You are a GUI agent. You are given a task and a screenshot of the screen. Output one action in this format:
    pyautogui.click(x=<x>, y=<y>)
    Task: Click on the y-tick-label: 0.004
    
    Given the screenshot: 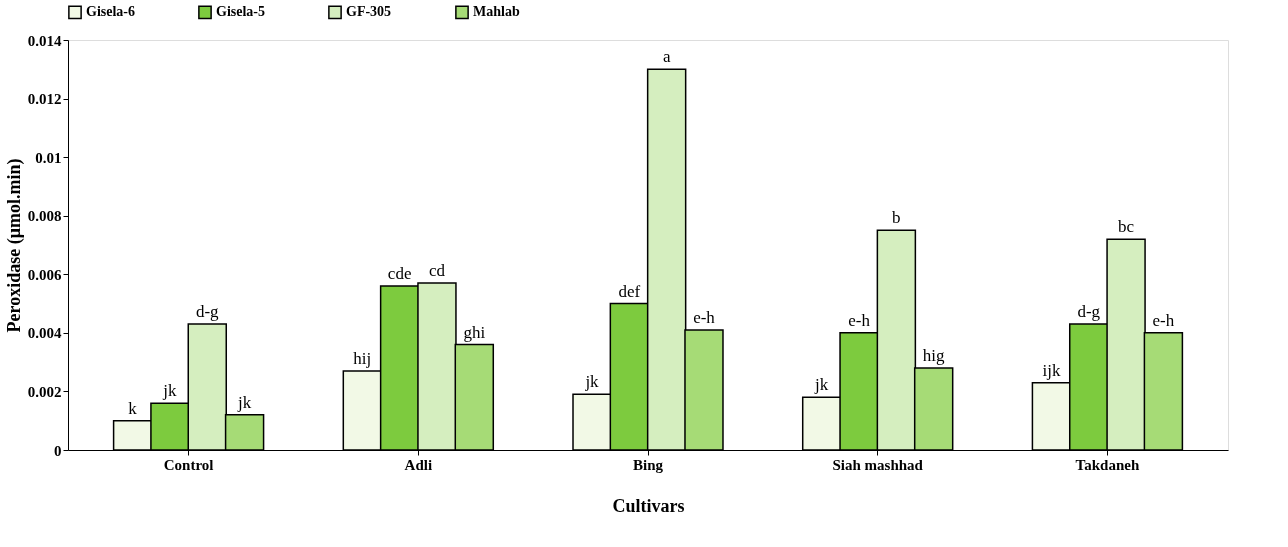 What is the action you would take?
    pyautogui.click(x=44, y=333)
    